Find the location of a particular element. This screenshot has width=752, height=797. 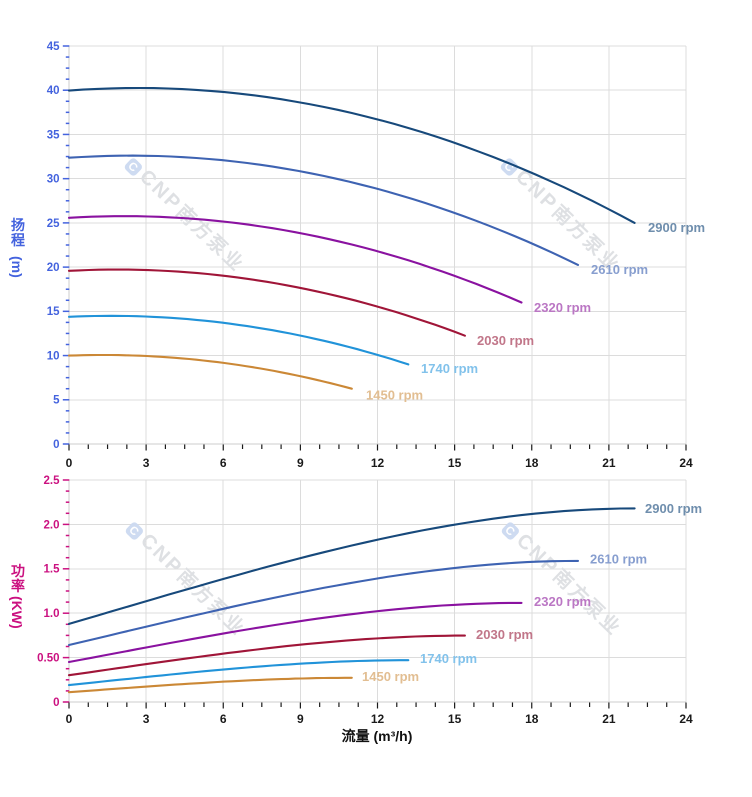

svg-text: 30 is located at coordinates (53, 180).